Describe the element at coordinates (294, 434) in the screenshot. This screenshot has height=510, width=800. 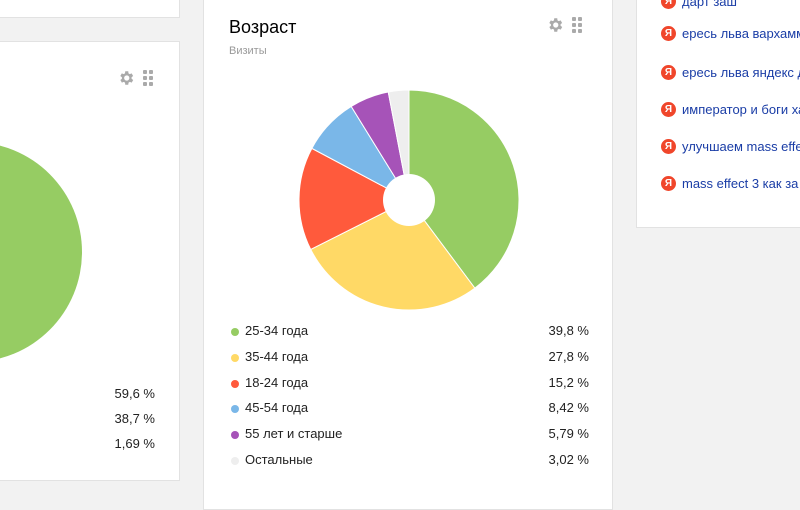
I see `legend-label: 55 лет и старше` at that location.